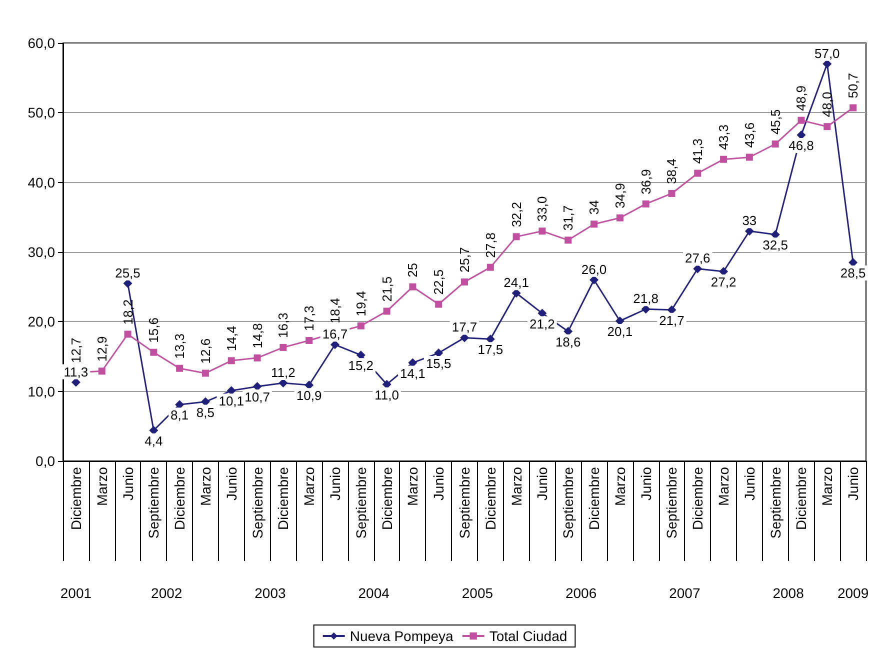 The width and height of the screenshot is (889, 659). What do you see at coordinates (801, 145) in the screenshot?
I see `data-label: 46,8` at bounding box center [801, 145].